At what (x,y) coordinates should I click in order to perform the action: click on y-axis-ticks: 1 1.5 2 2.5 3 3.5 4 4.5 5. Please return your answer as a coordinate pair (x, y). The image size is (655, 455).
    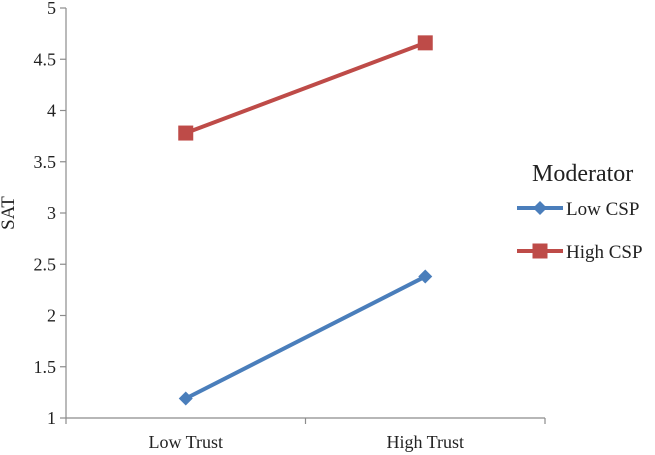
    Looking at the image, I should click on (50, 214).